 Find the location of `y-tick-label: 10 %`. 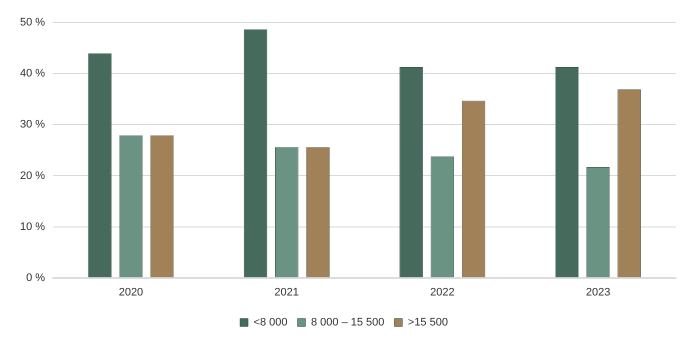

y-tick-label: 10 % is located at coordinates (33, 226).